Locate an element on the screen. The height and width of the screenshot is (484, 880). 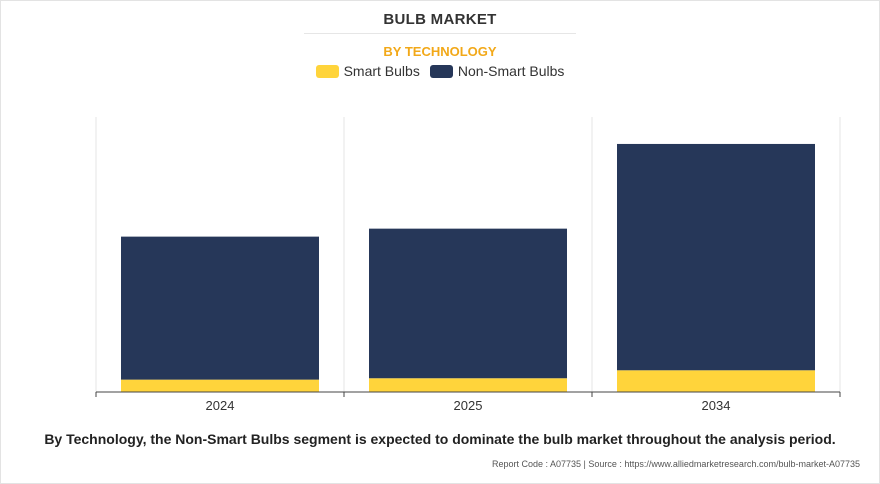
legend-swatch-smart-bulbs is located at coordinates (327, 71).